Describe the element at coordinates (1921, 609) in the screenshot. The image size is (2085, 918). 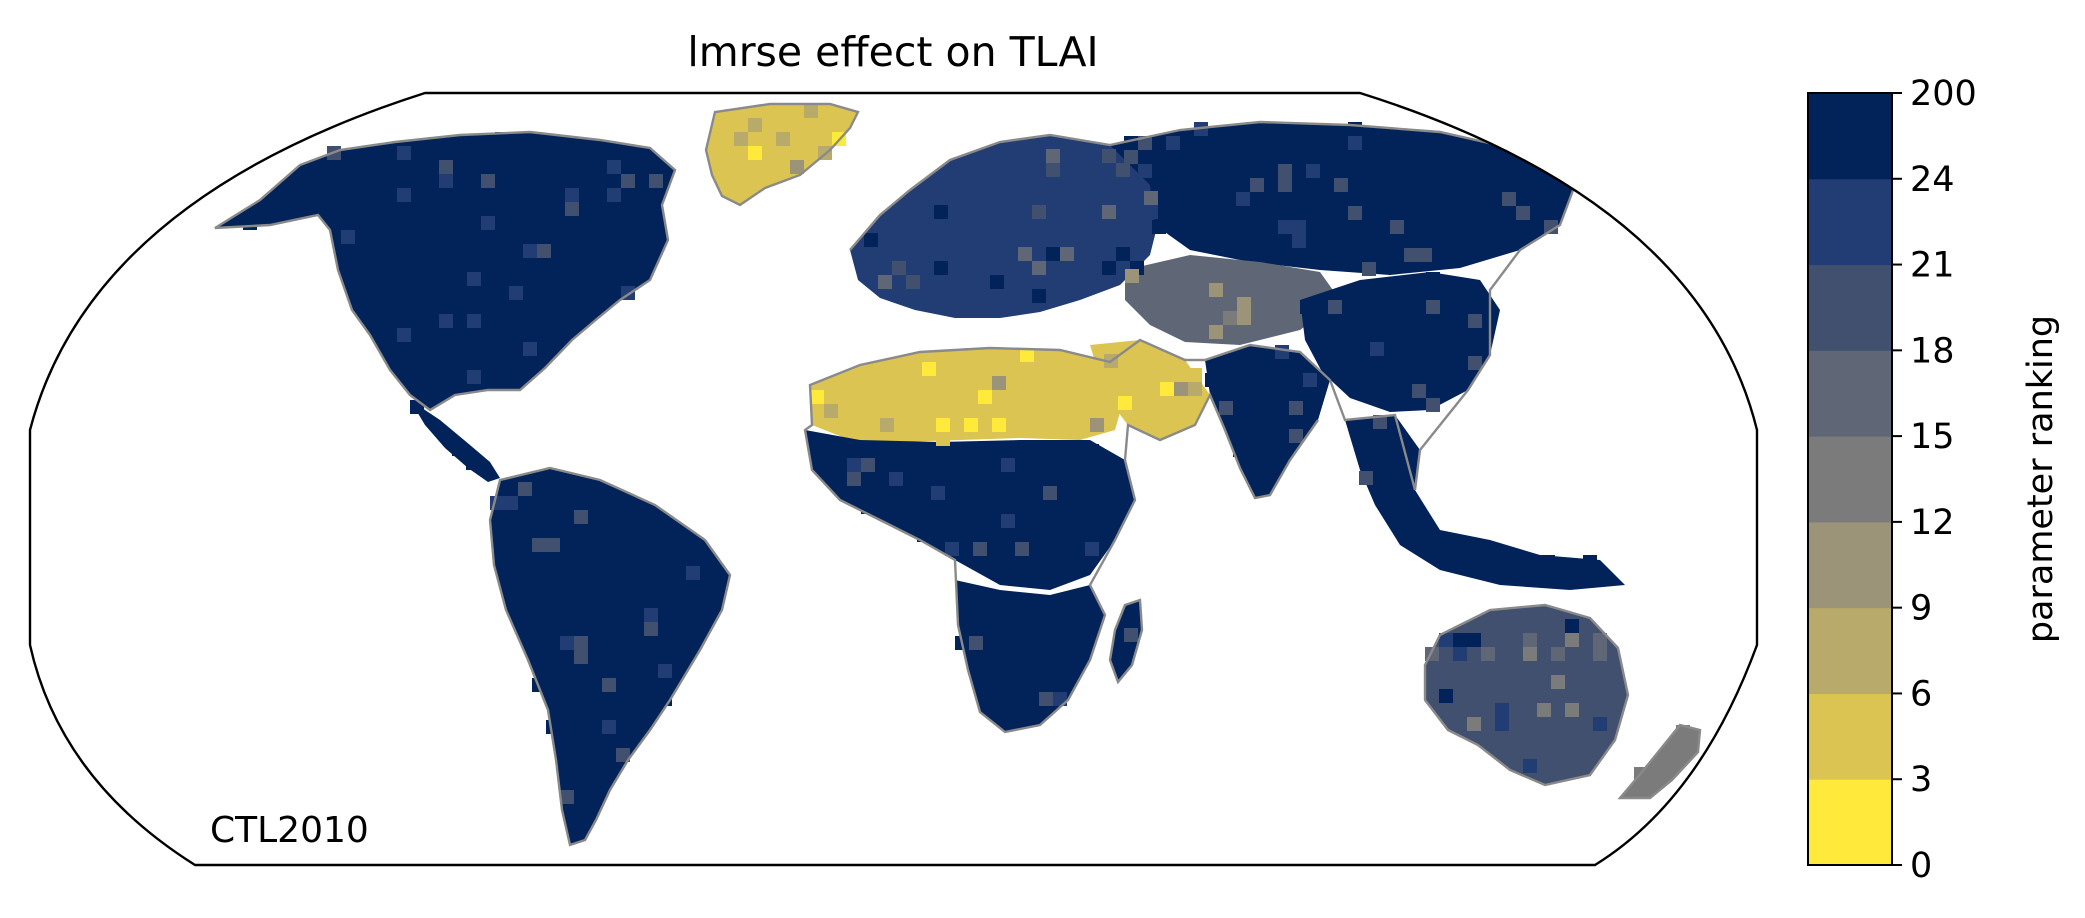
I see `colorbar-tick-label: 9` at that location.